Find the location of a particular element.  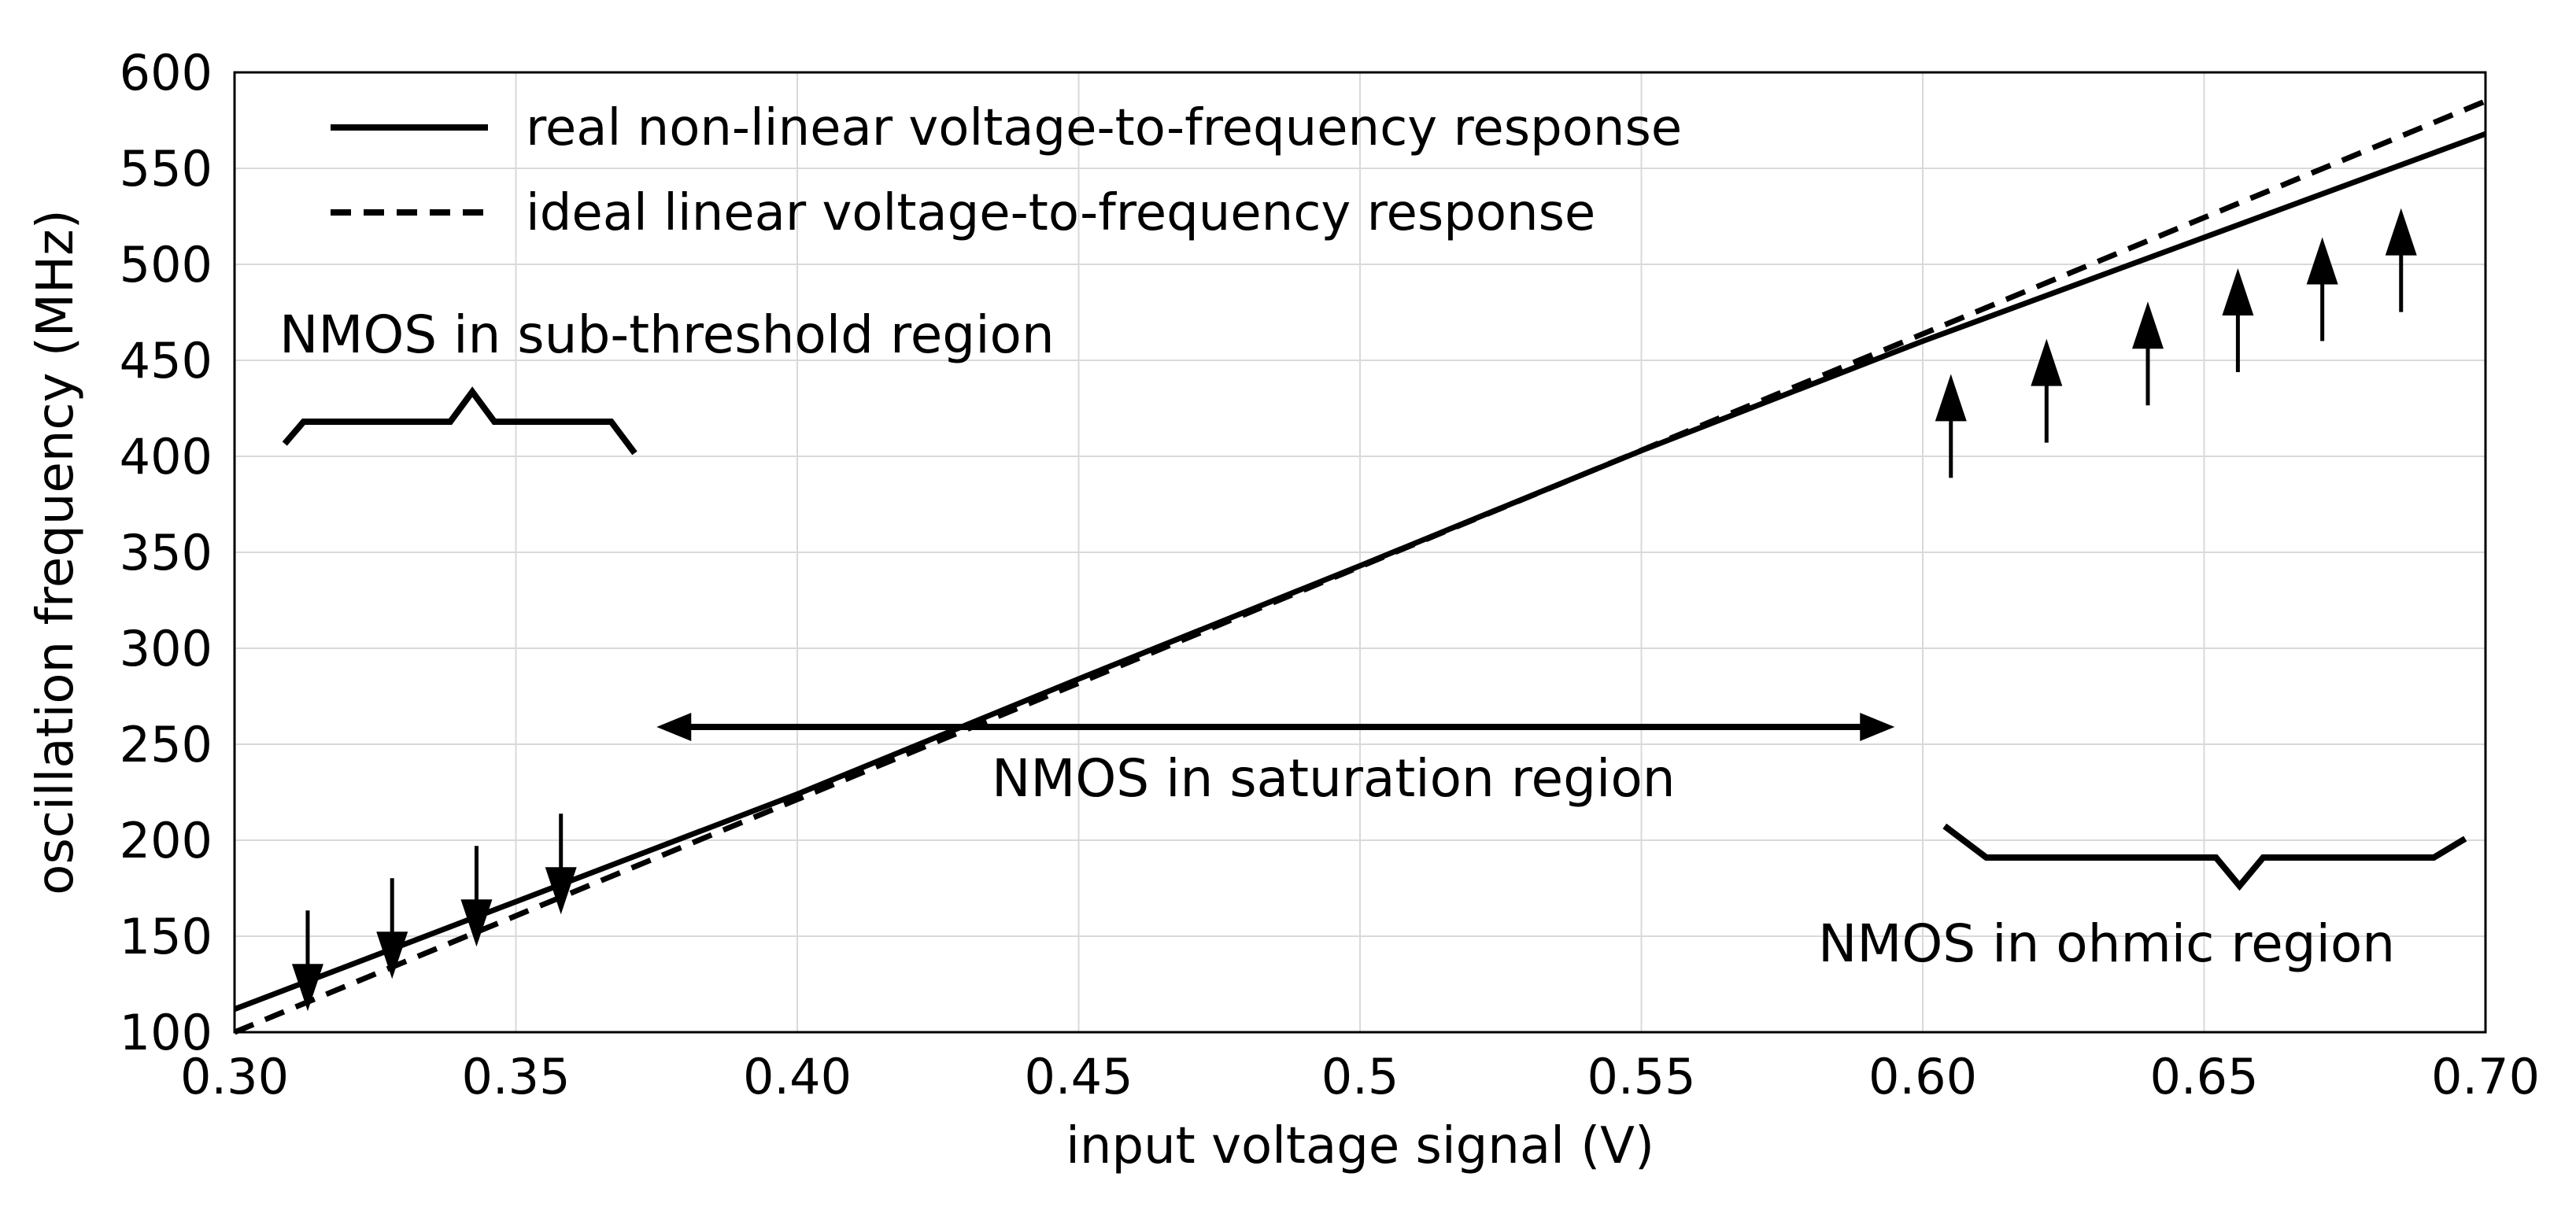

y-tick-label: 600 is located at coordinates (166, 72).